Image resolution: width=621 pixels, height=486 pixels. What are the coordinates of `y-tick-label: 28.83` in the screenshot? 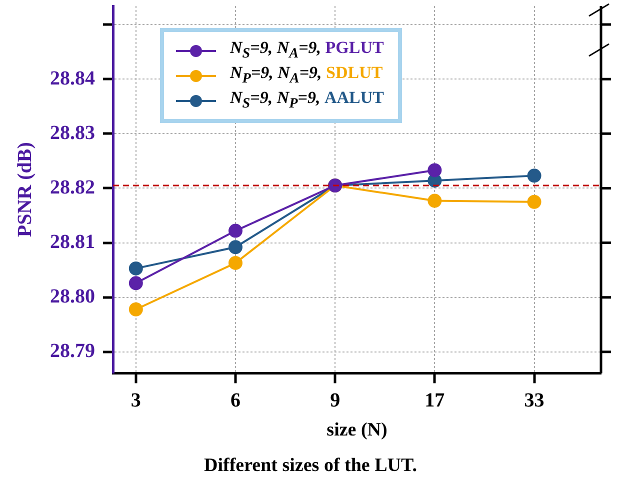 It's located at (72, 133).